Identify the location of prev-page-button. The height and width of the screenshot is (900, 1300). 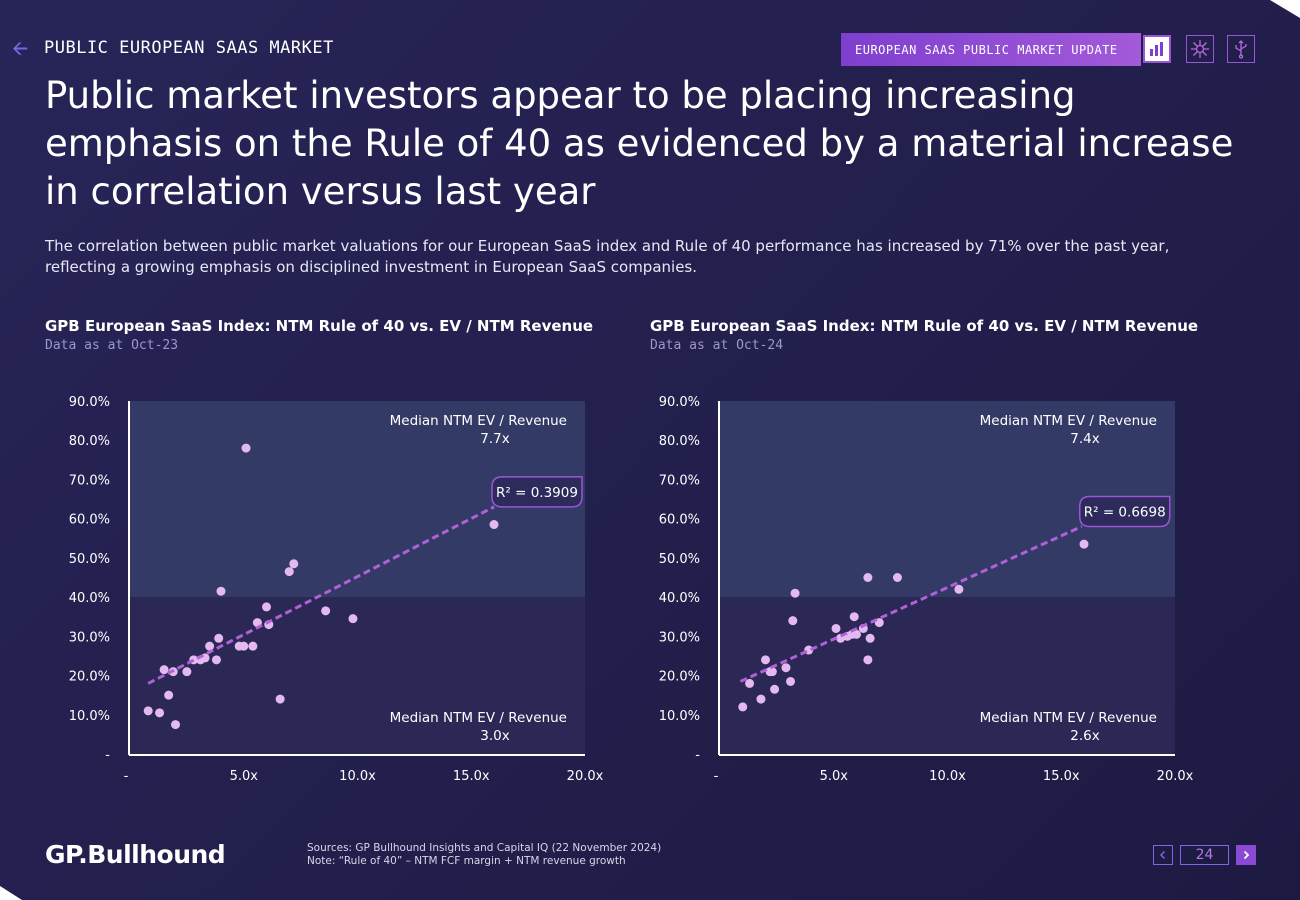
(1163, 855).